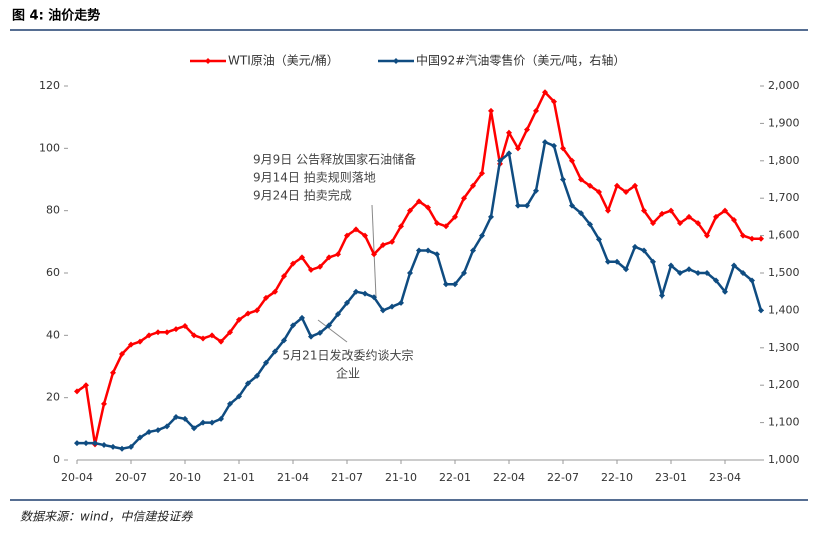  I want to click on annotation: 9月9日 公告释放国家石油储备, so click(334, 159).